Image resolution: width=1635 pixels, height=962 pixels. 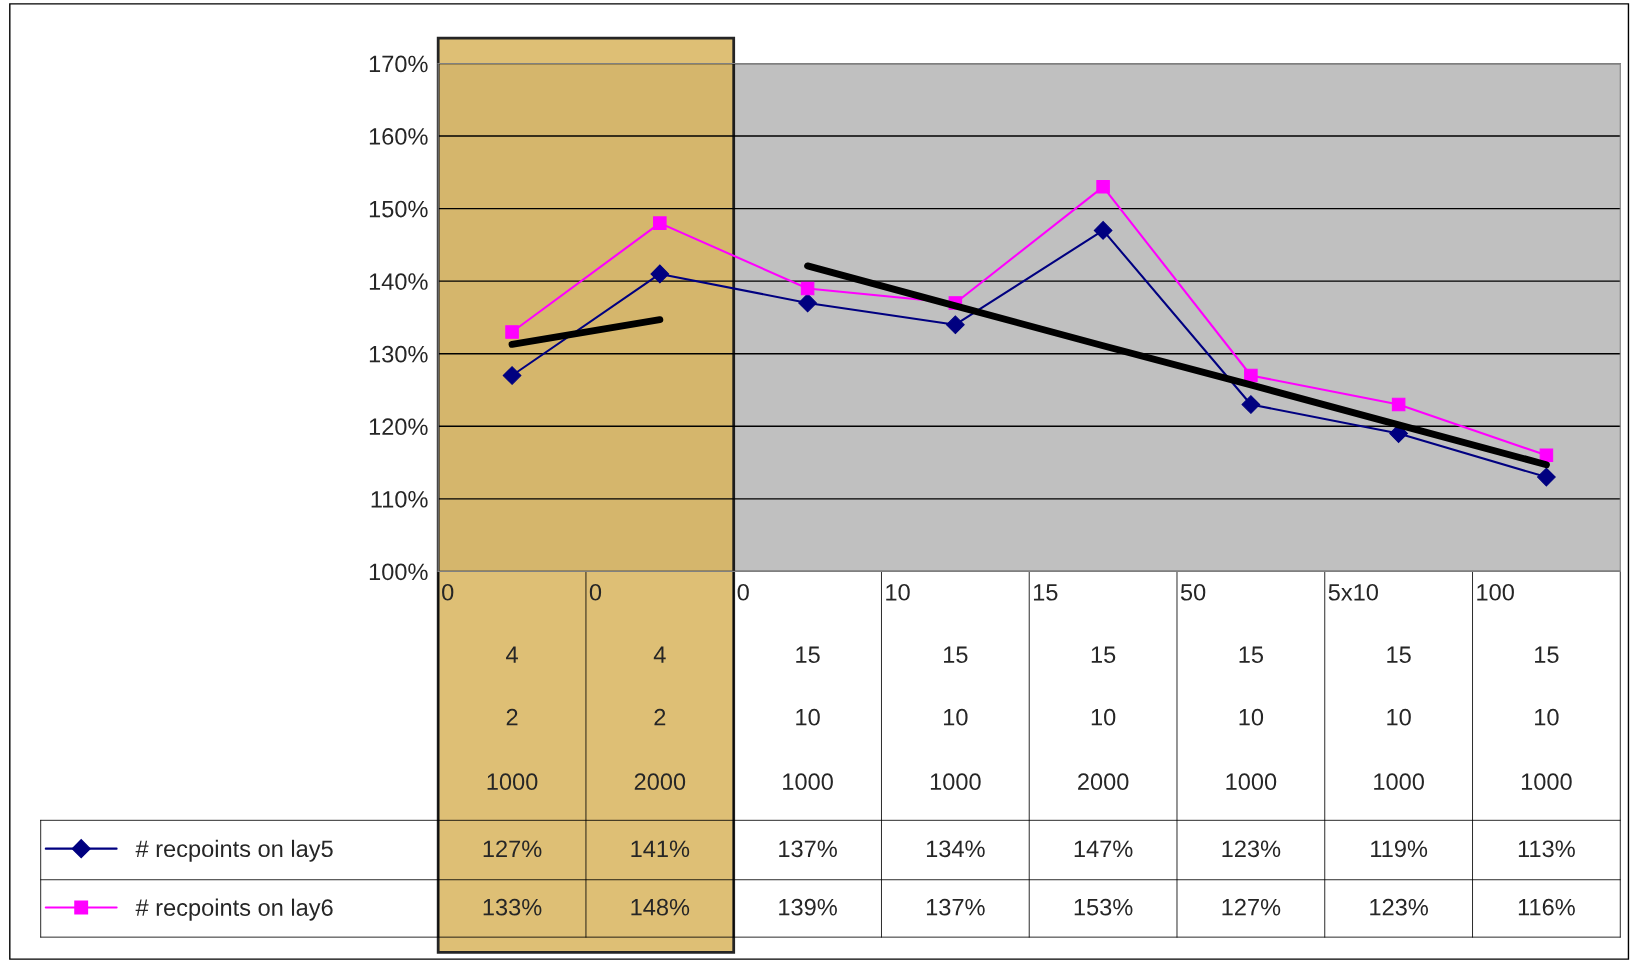 I want to click on category-label: 5x10 15 10 1000, so click(x=1376, y=687).